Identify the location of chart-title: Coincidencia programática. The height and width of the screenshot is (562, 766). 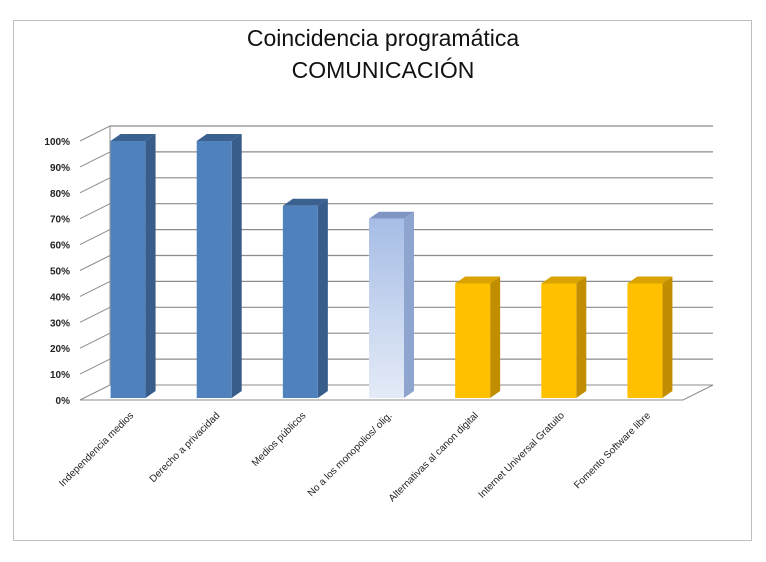
(383, 38).